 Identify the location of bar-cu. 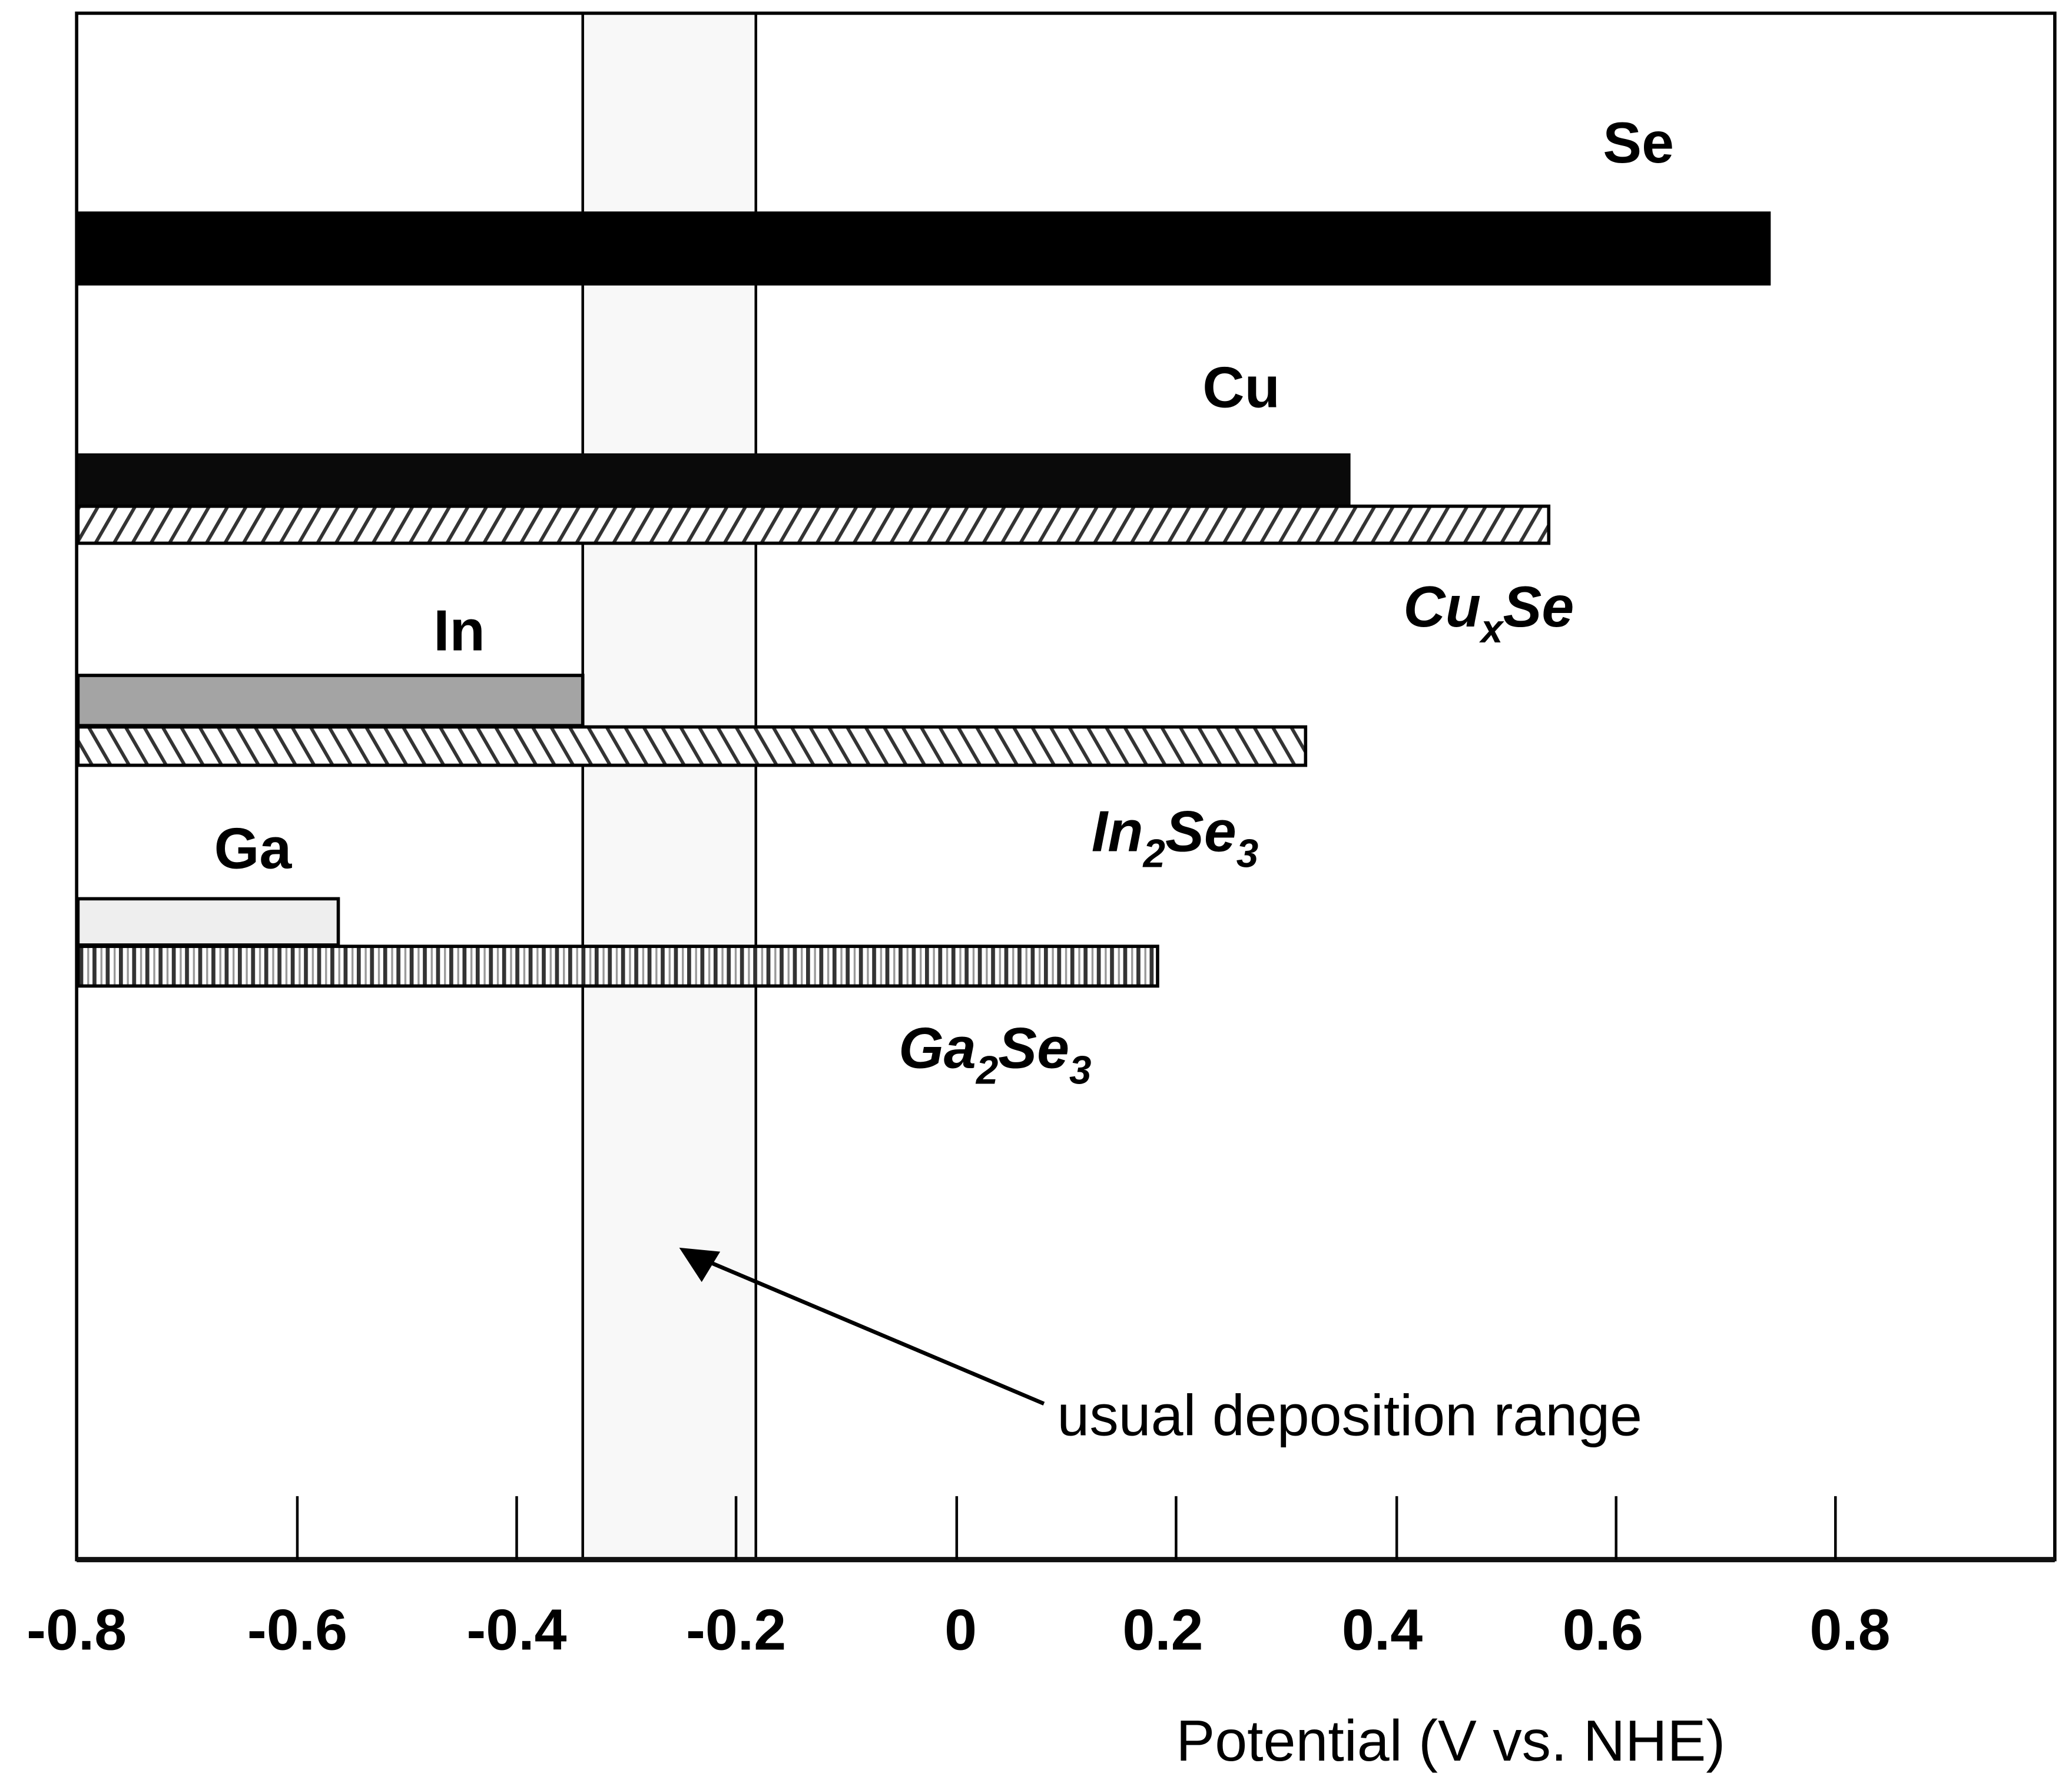
(715, 479).